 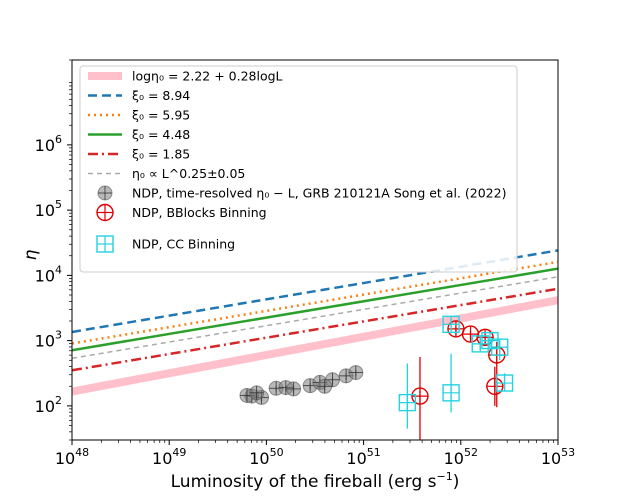 I want to click on legend-item-xi448: ξ₀ = 4.48, so click(x=139, y=134).